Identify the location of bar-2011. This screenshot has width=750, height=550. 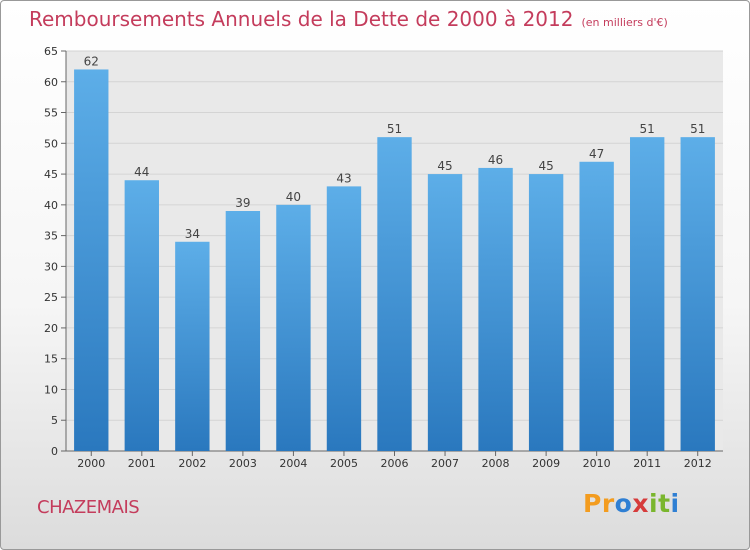
(647, 294).